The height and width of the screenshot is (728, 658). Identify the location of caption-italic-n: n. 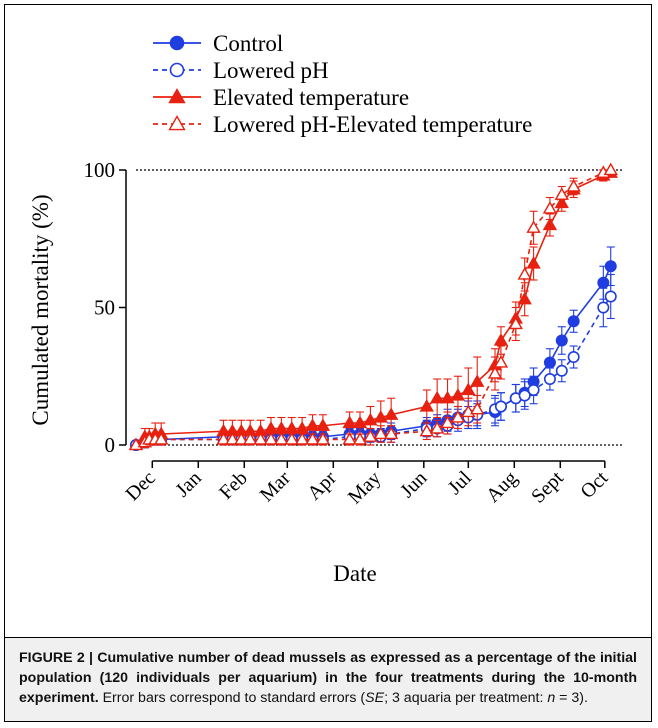
(551, 698).